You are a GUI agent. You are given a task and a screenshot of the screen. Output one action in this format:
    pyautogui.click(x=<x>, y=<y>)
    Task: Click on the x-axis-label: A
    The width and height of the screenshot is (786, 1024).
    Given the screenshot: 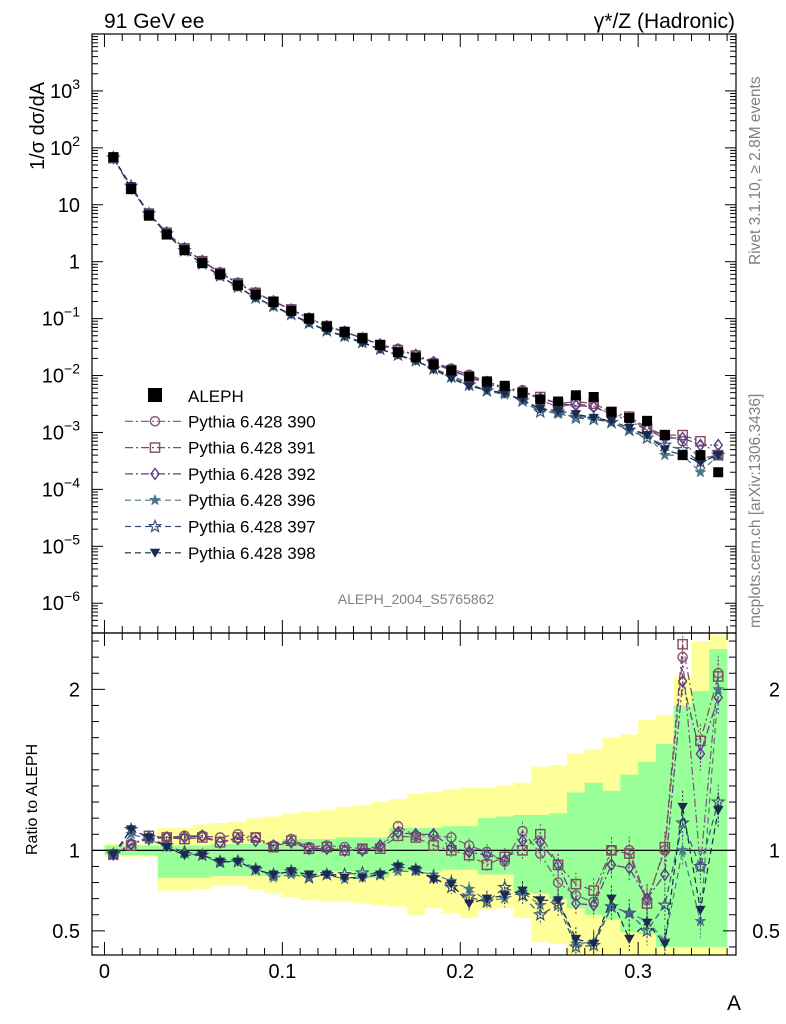 What is the action you would take?
    pyautogui.click(x=734, y=1003)
    